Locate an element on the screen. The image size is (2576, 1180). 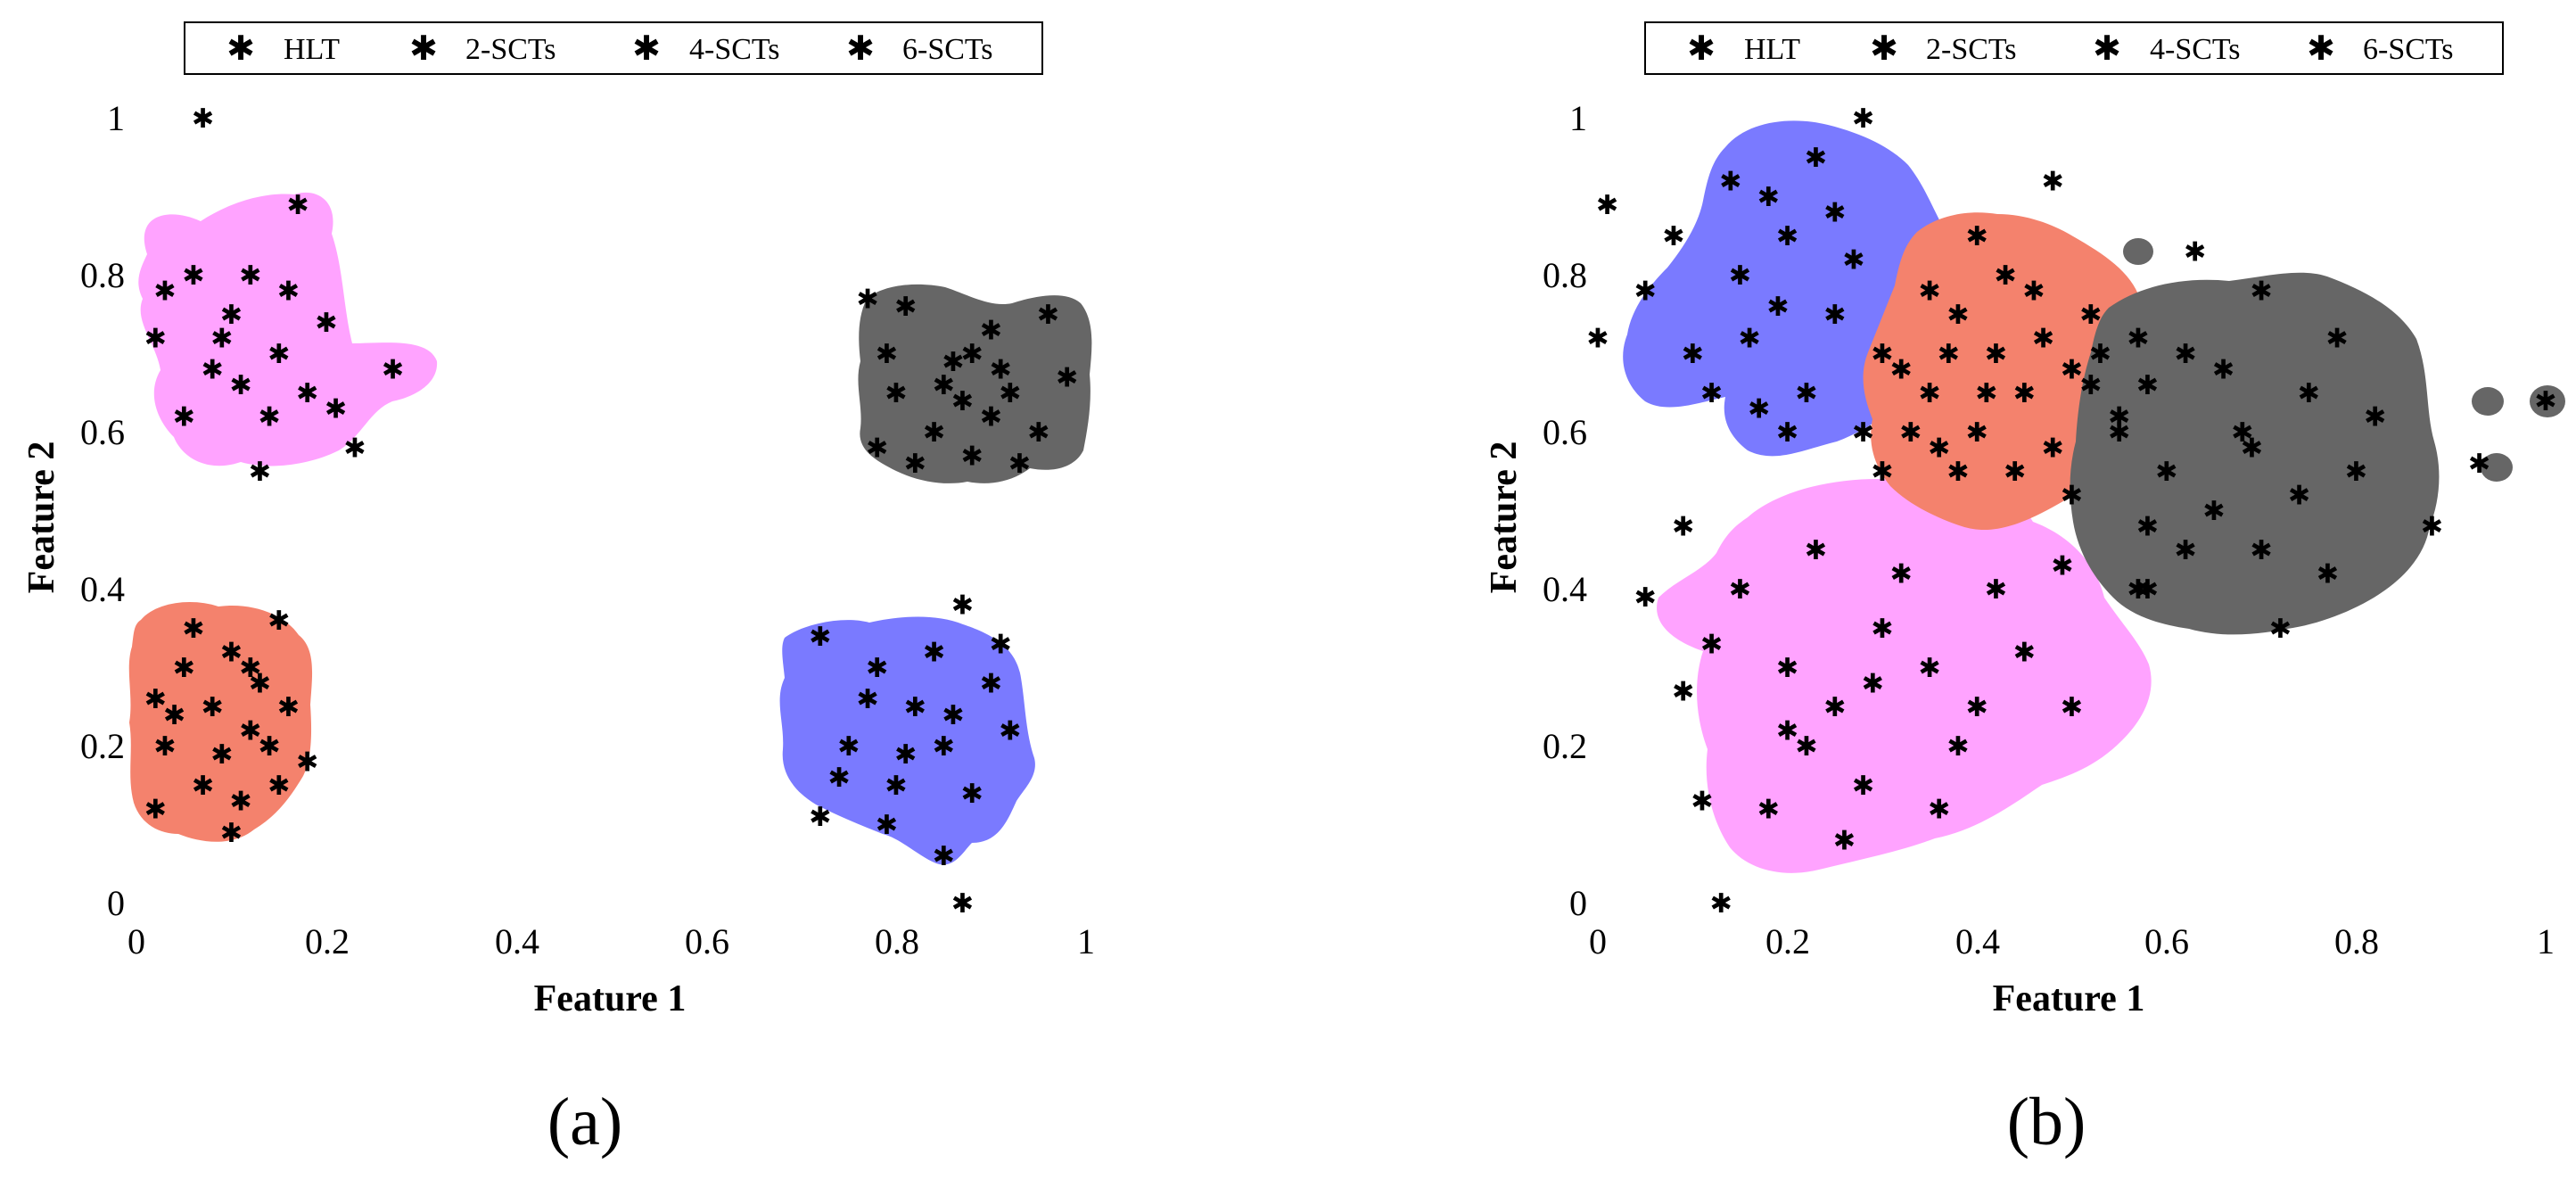
x-axis-label: Feature 1 is located at coordinates (610, 999).